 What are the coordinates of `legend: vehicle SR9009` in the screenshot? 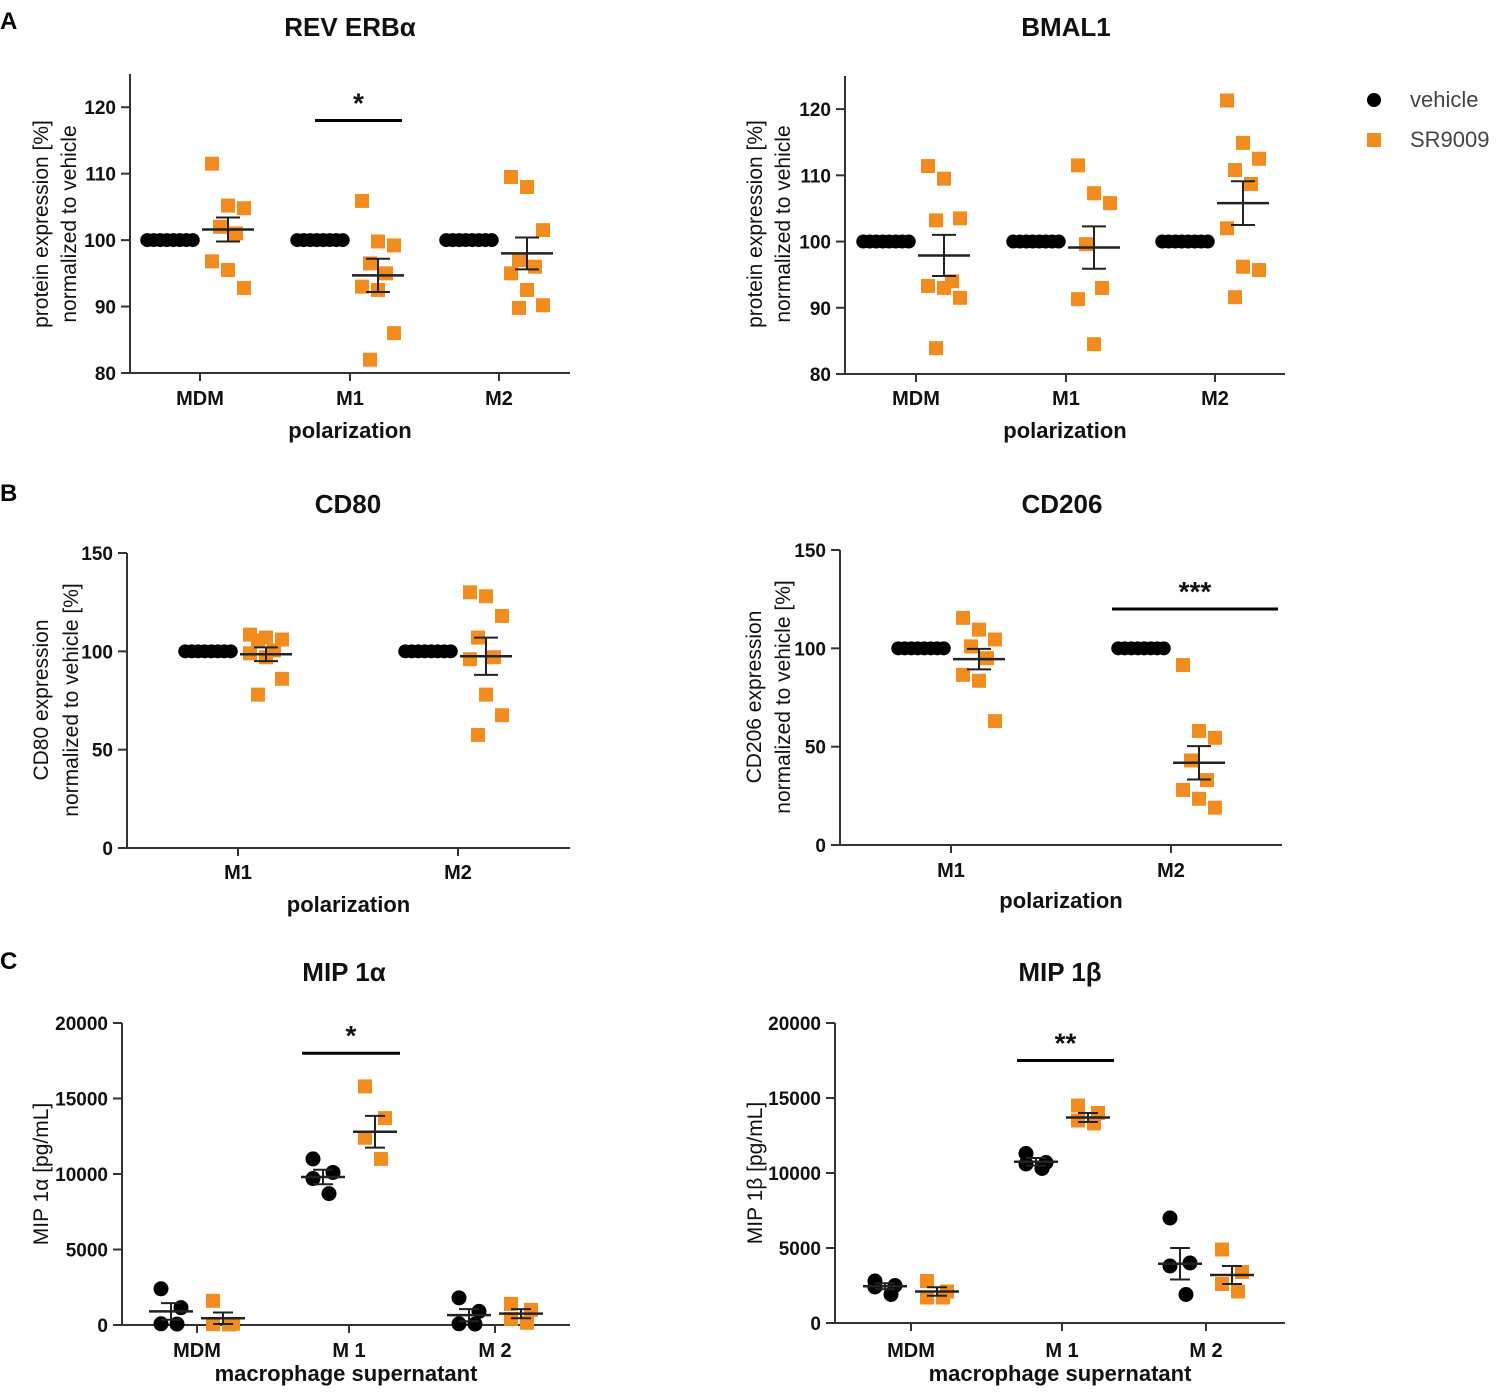 It's located at (1426, 120).